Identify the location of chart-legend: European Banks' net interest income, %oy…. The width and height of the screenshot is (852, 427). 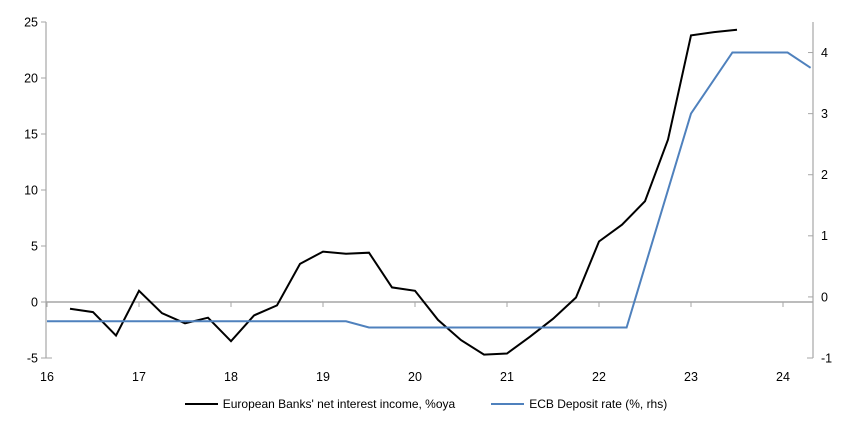
(426, 404).